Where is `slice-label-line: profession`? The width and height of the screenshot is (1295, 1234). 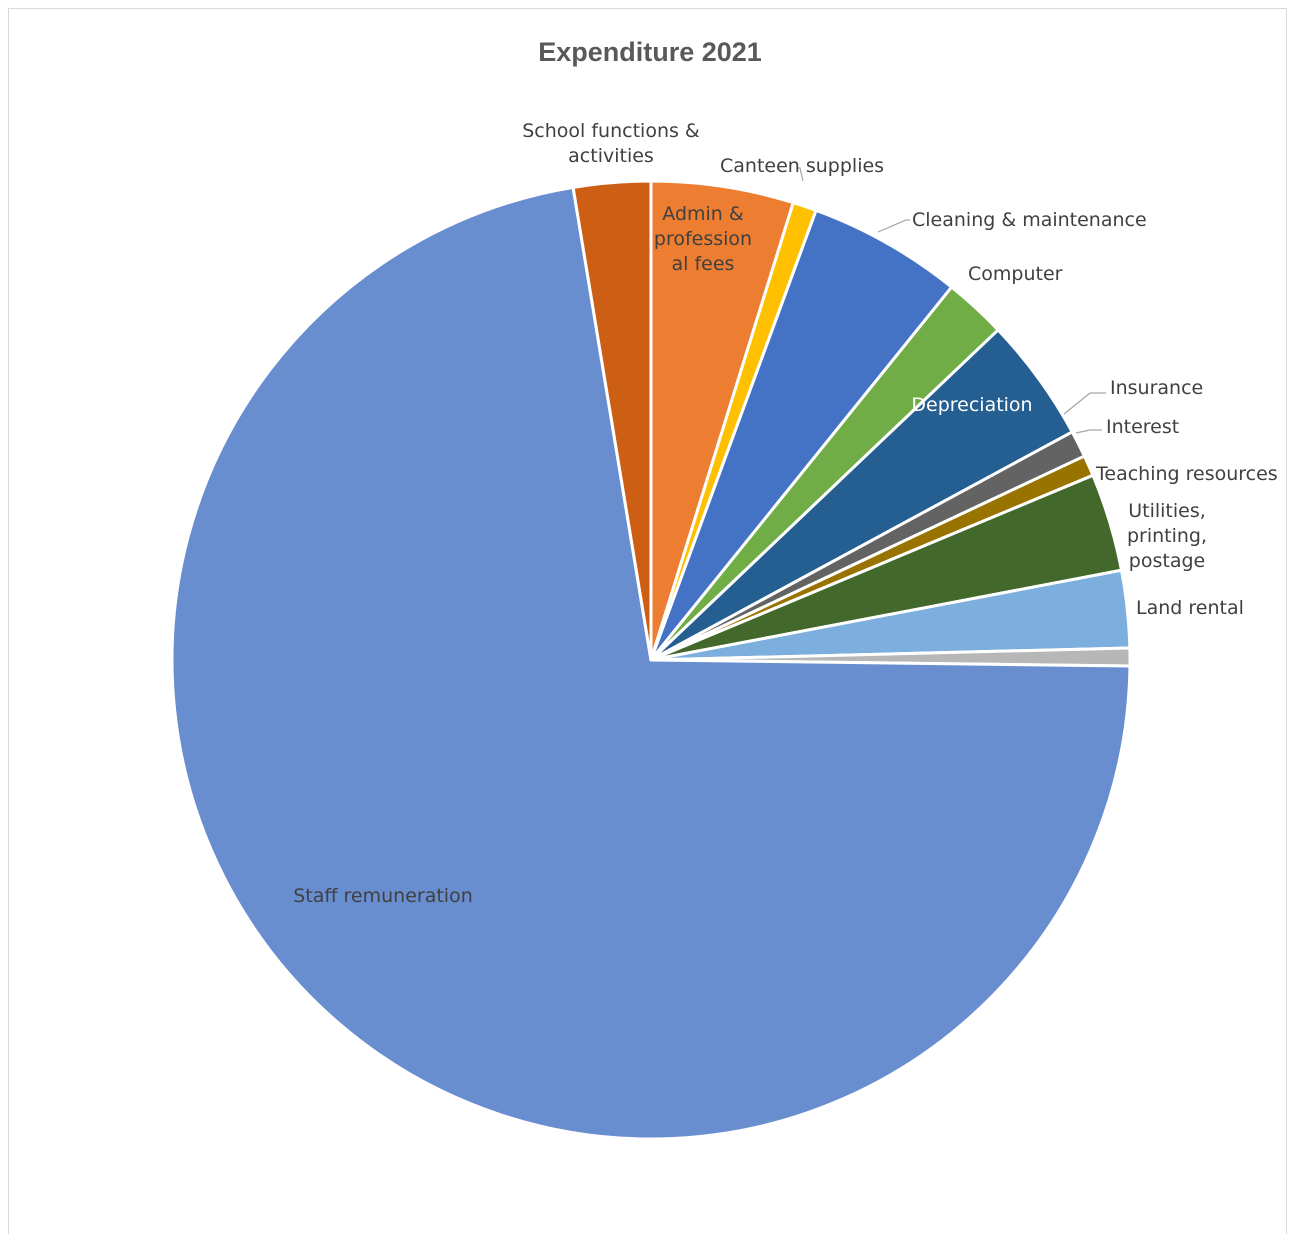
slice-label-line: profession is located at coordinates (703, 239).